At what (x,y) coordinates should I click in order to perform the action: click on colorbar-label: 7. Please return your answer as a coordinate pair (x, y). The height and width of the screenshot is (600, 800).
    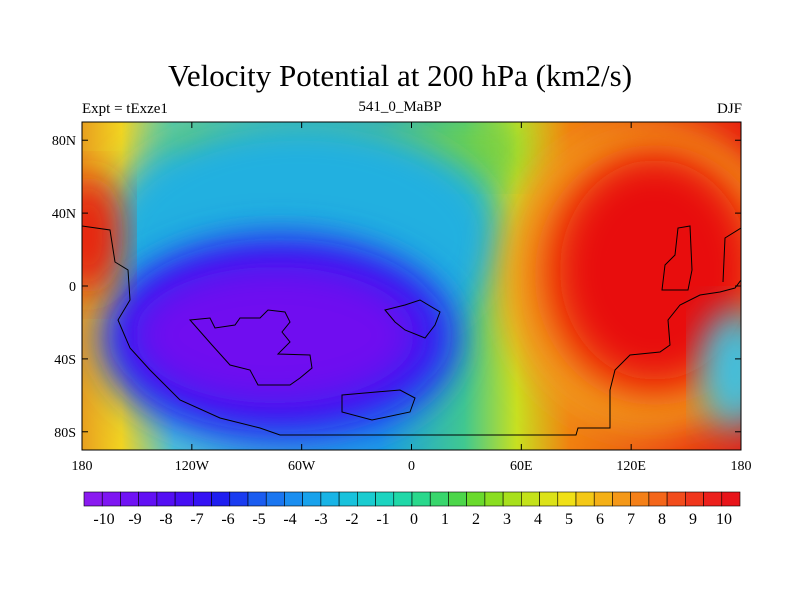
    Looking at the image, I should click on (631, 519).